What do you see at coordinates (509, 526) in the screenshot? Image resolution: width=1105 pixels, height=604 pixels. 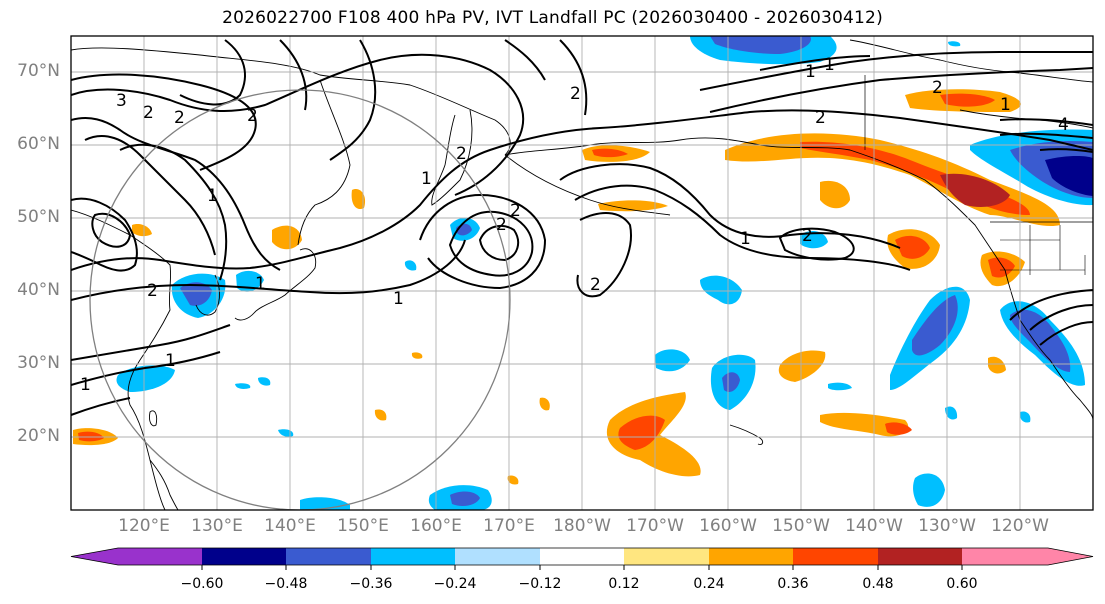 I see `lon-label: 170°E` at bounding box center [509, 526].